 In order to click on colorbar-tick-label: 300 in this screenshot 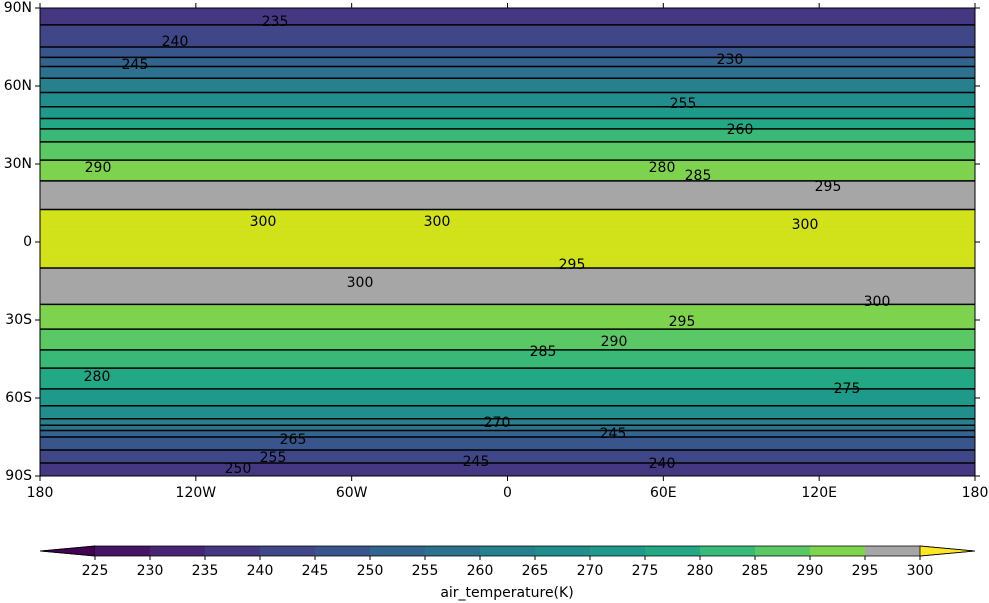, I will do `click(920, 571)`.